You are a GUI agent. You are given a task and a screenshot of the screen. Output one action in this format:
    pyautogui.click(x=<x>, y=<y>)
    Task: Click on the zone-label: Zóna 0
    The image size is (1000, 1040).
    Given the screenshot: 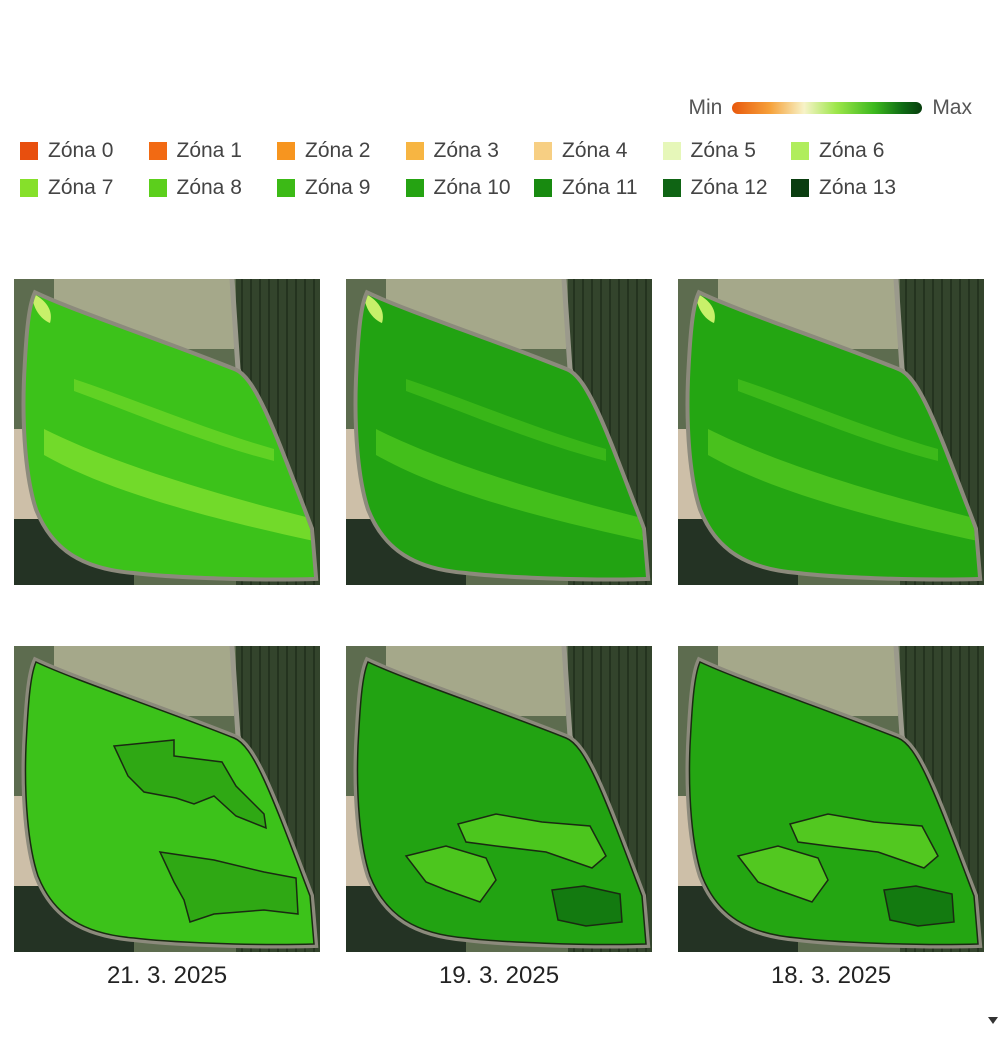 What is the action you would take?
    pyautogui.click(x=81, y=150)
    